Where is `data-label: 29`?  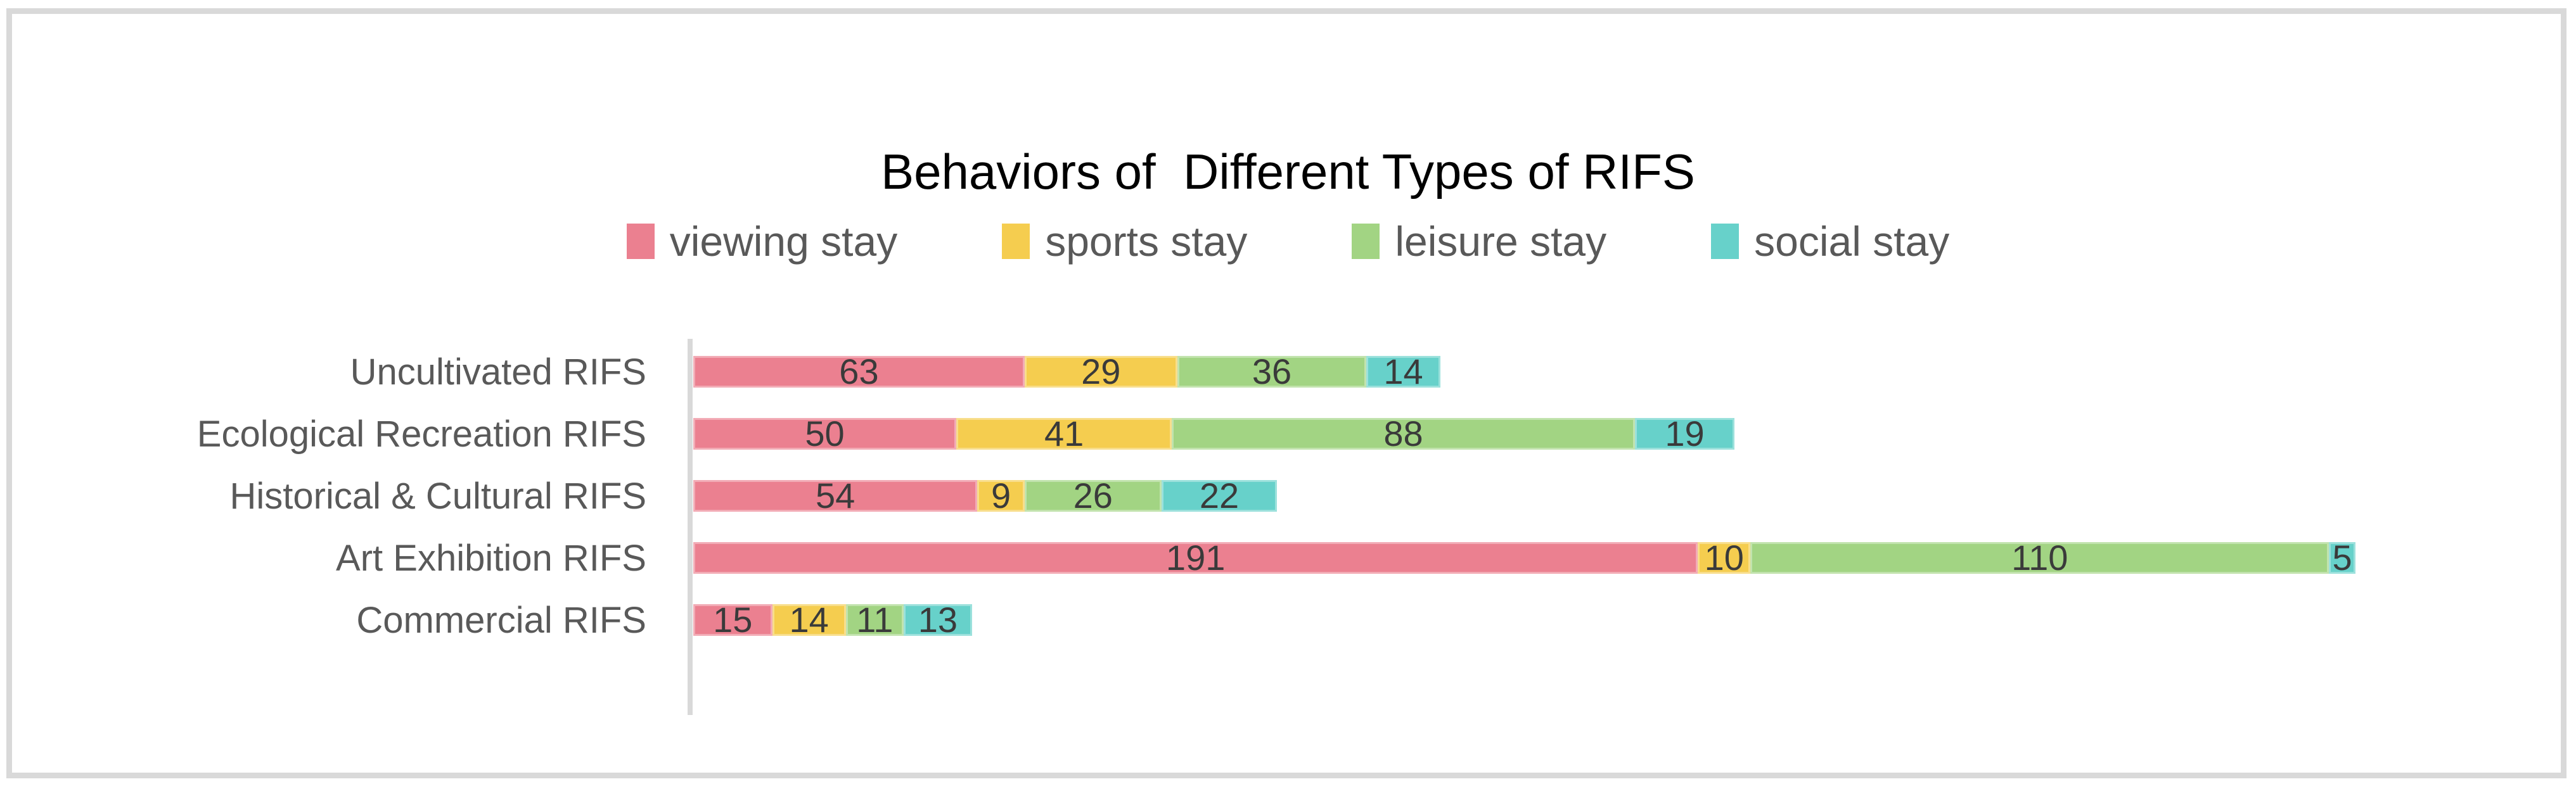
data-label: 29 is located at coordinates (1101, 371).